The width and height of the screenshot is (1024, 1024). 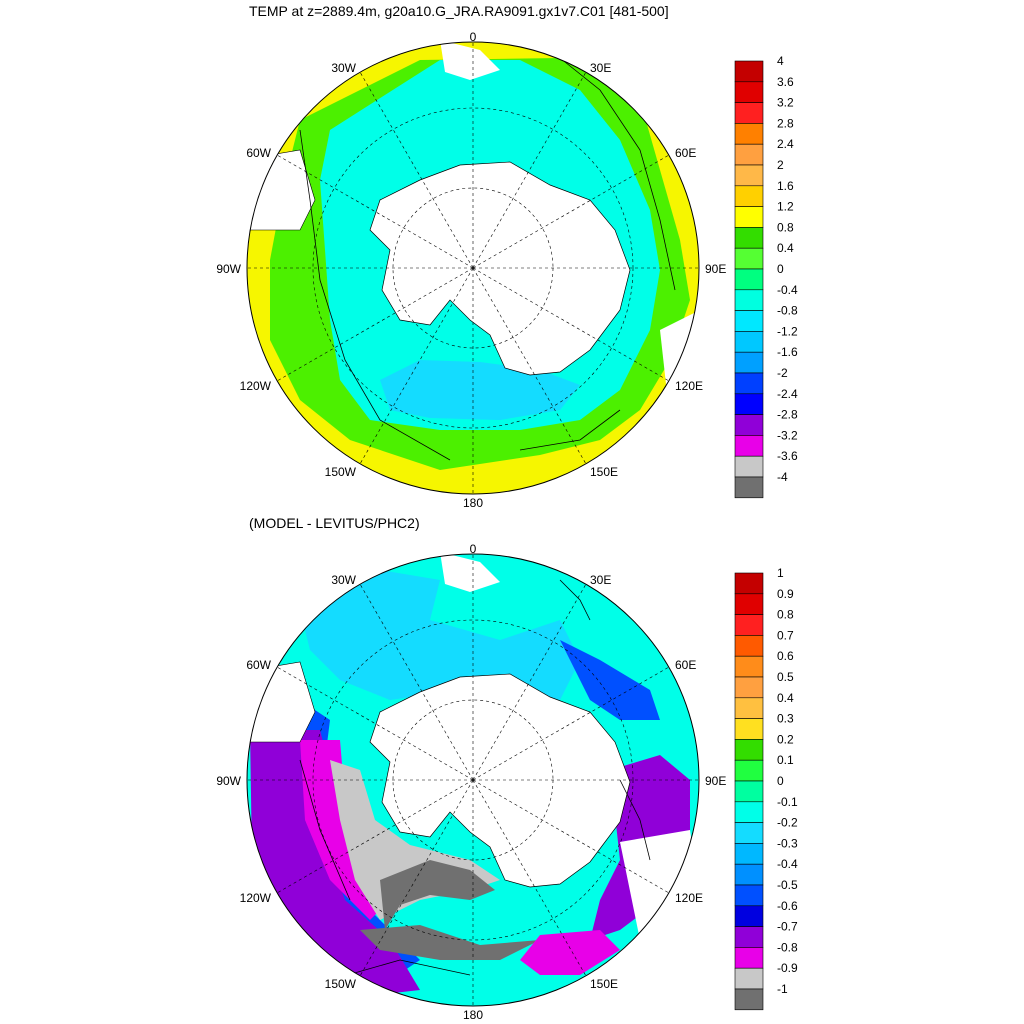 What do you see at coordinates (787, 311) in the screenshot?
I see `top-colorbar-label-12: -0.8` at bounding box center [787, 311].